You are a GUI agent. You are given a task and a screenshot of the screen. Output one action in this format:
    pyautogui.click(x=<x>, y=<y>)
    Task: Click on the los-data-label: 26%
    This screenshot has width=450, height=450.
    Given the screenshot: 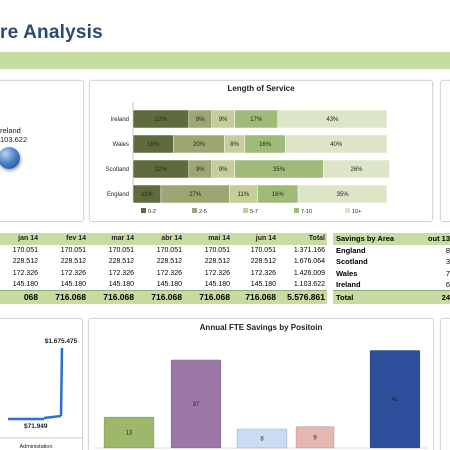 What is the action you would take?
    pyautogui.click(x=357, y=170)
    